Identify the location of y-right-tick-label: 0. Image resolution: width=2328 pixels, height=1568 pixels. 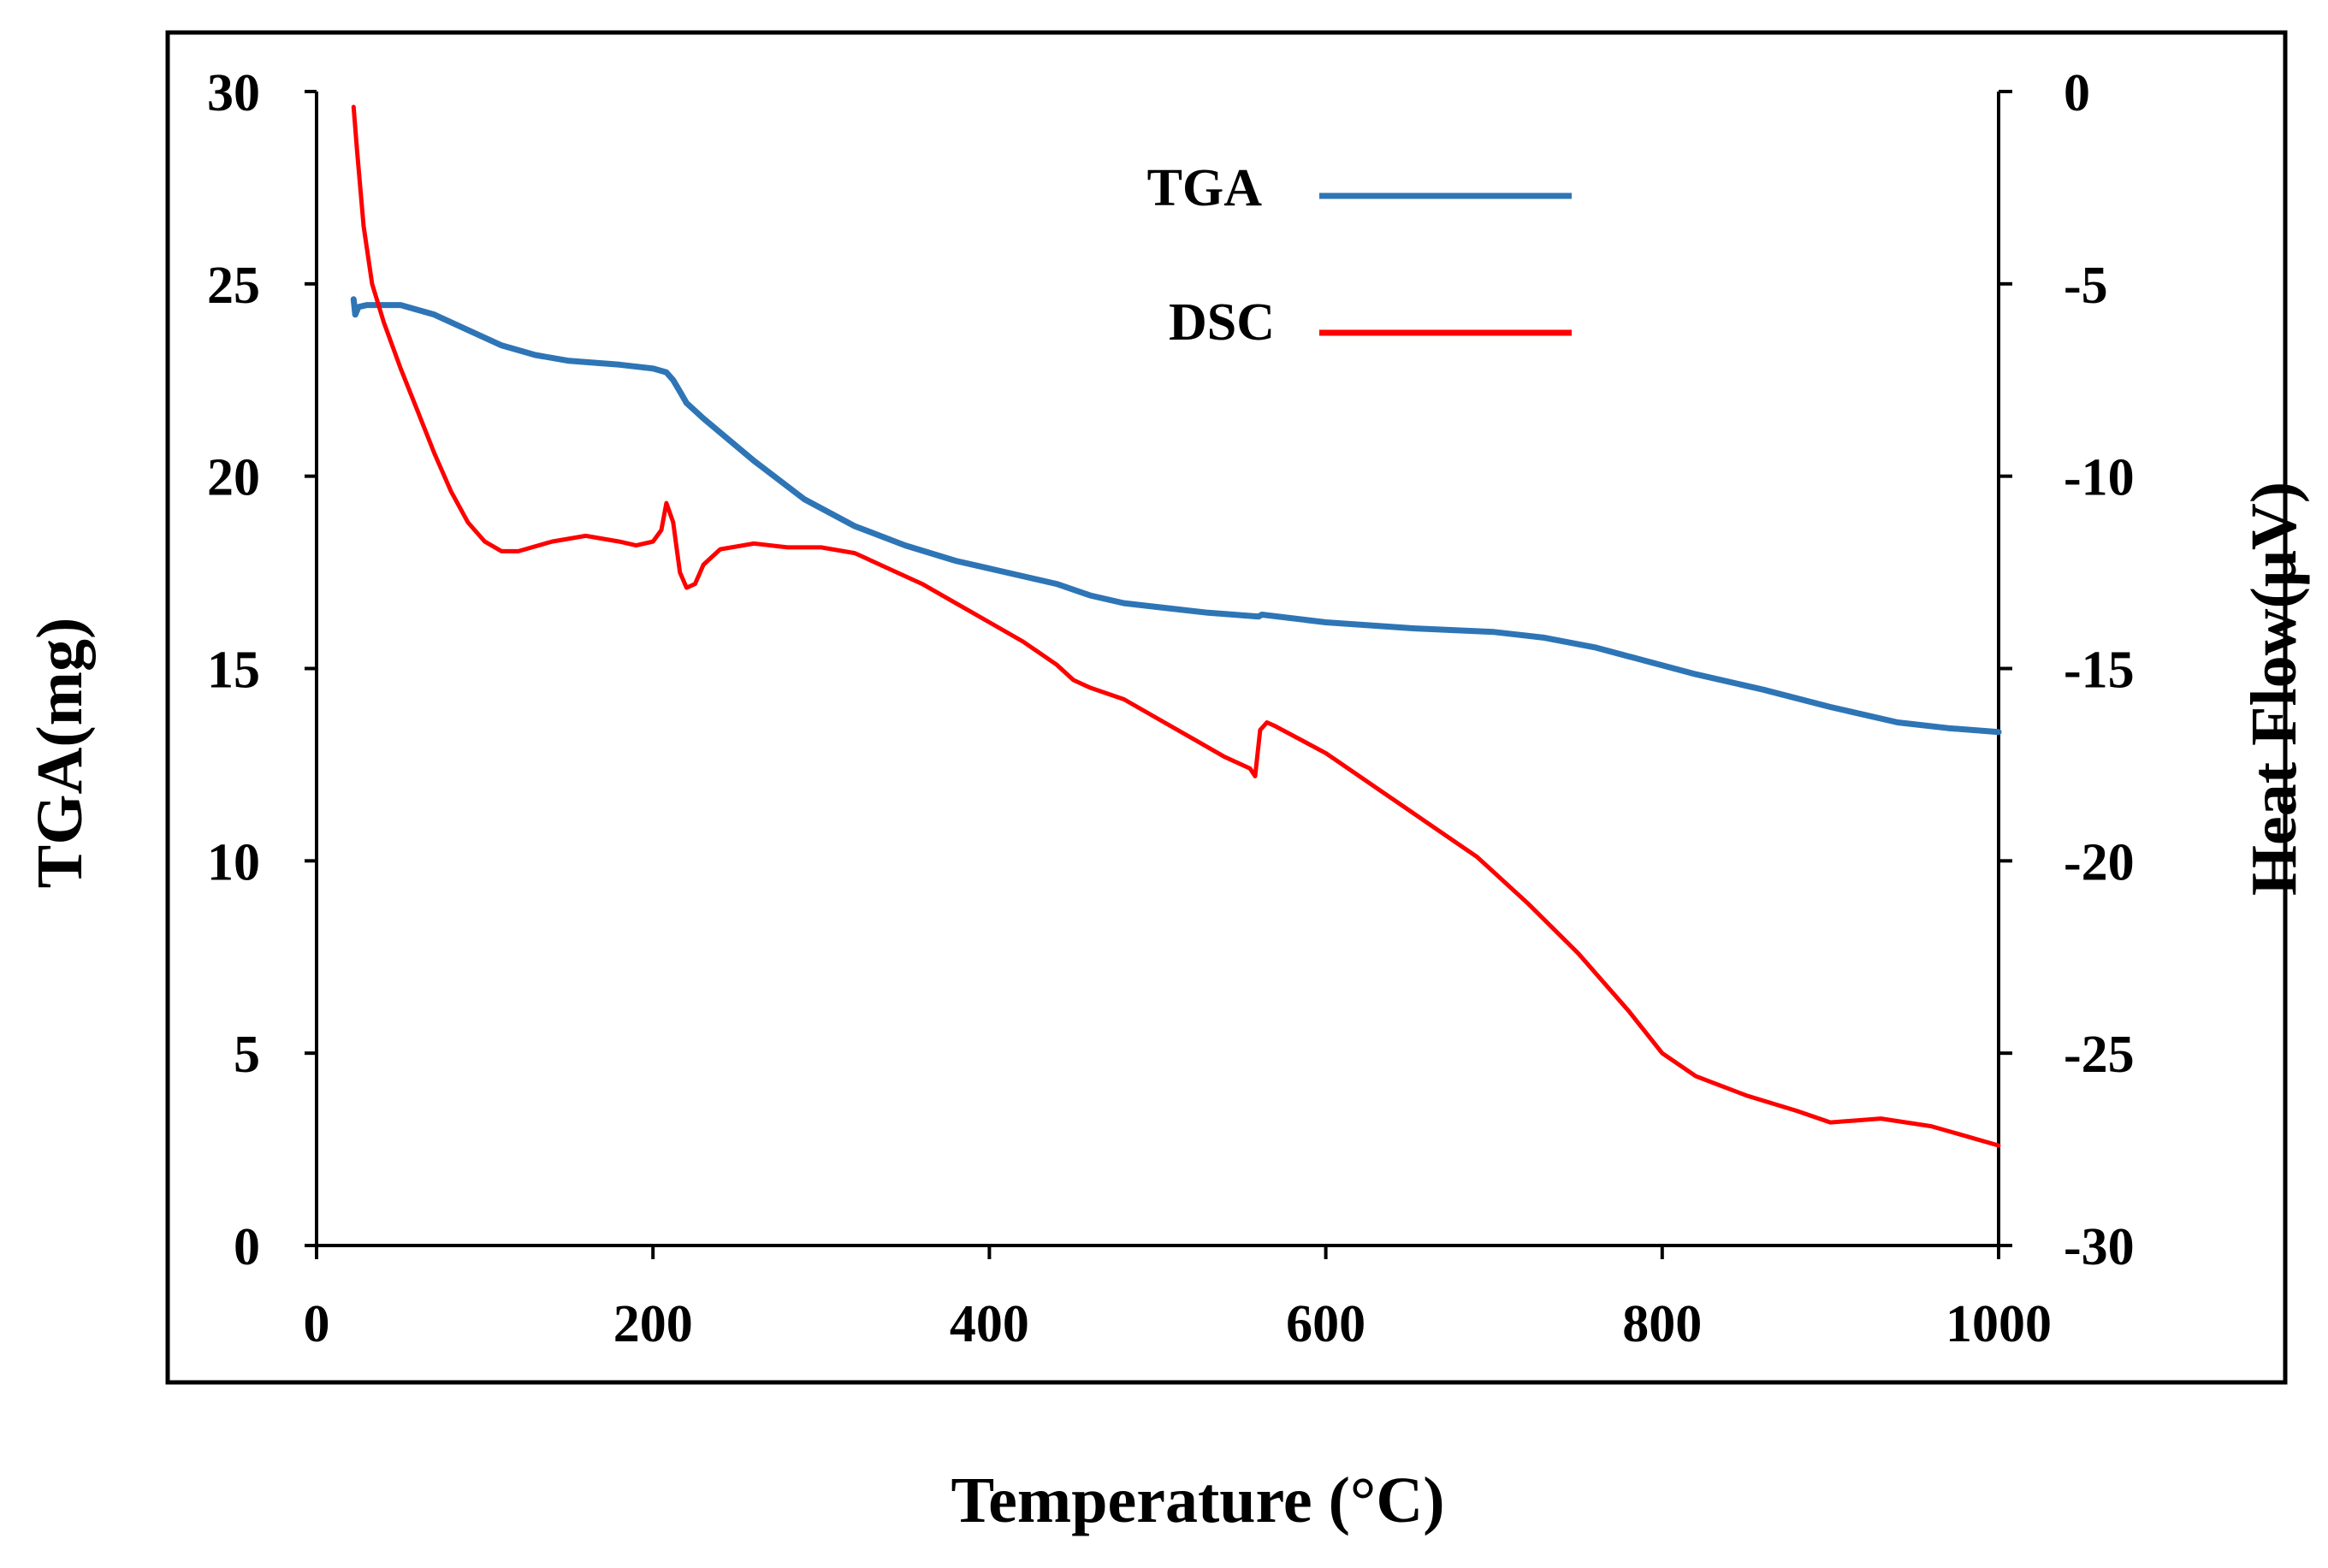
(2077, 93).